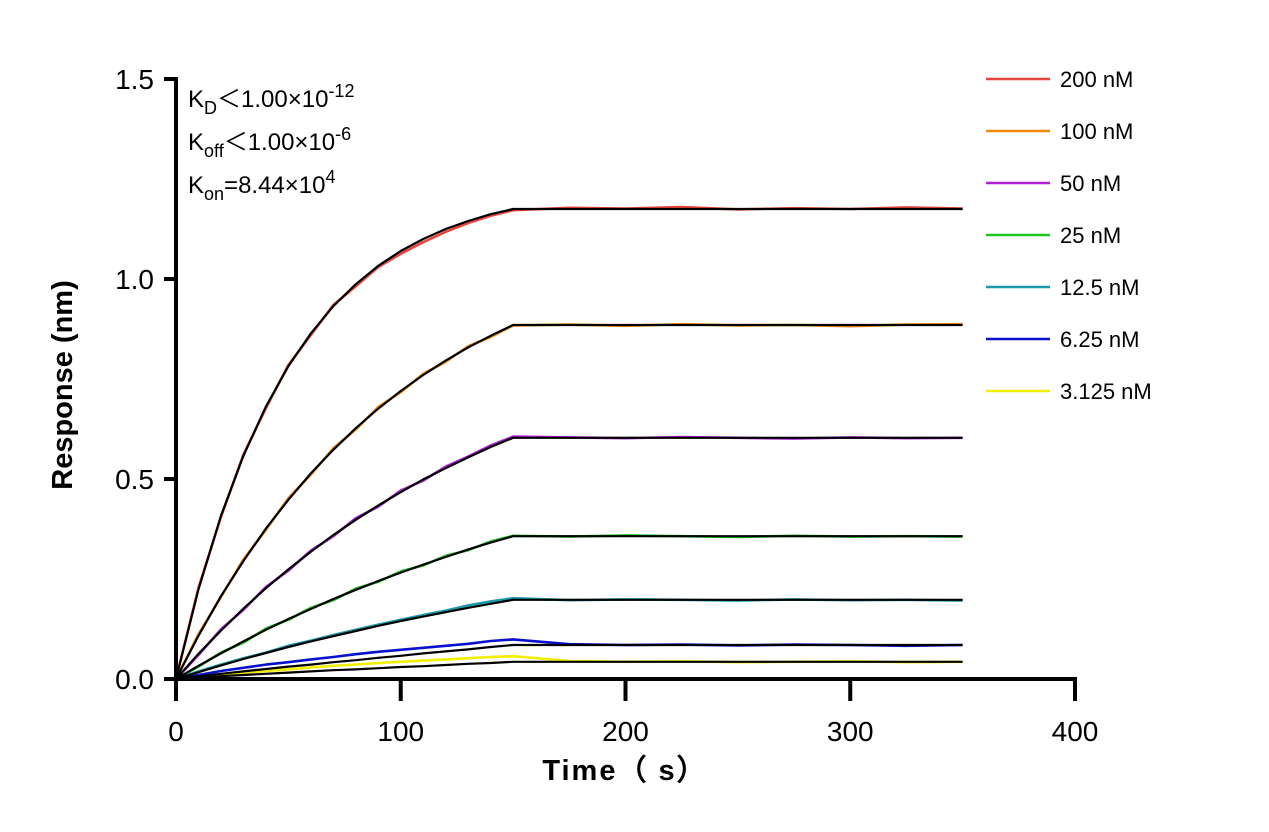 The image size is (1269, 832). What do you see at coordinates (214, 194) in the screenshot?
I see `subscript: on` at bounding box center [214, 194].